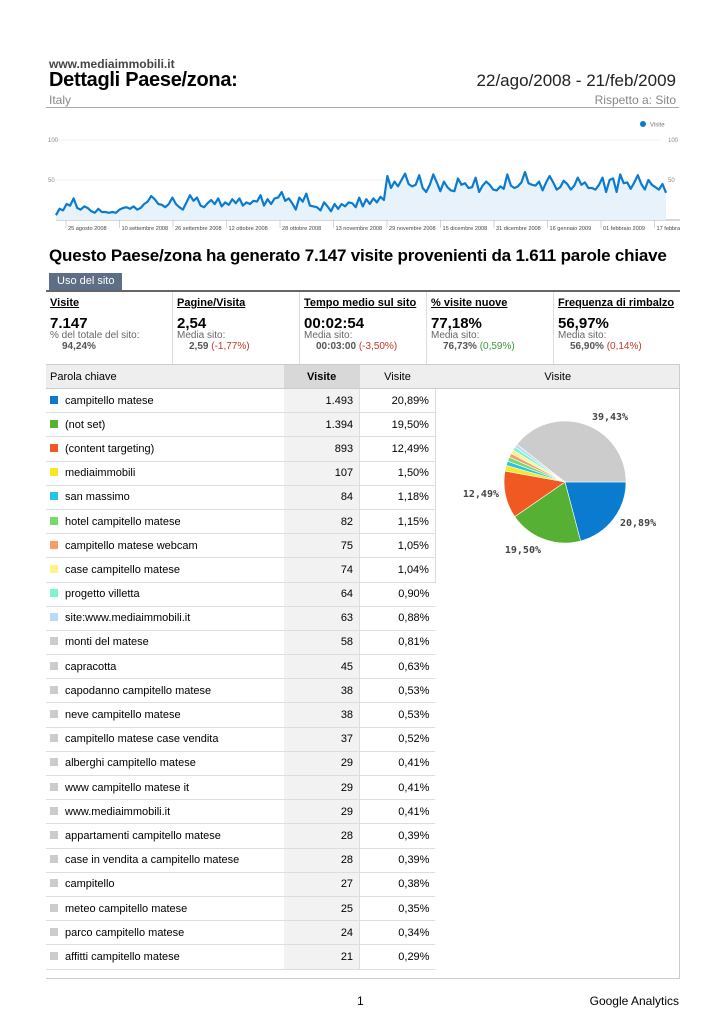  Describe the element at coordinates (397, 376) in the screenshot. I see `column-visits-percent: Visite` at that location.